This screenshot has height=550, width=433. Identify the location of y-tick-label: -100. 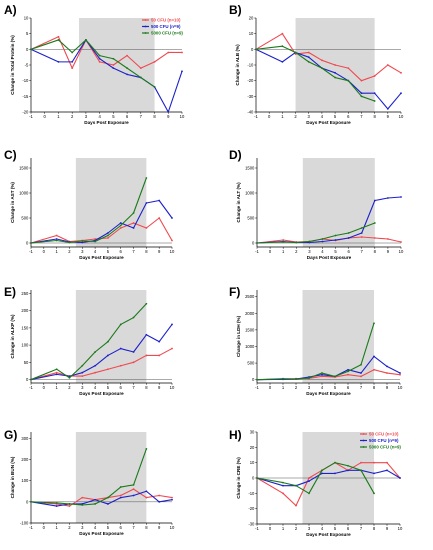
(24, 523).